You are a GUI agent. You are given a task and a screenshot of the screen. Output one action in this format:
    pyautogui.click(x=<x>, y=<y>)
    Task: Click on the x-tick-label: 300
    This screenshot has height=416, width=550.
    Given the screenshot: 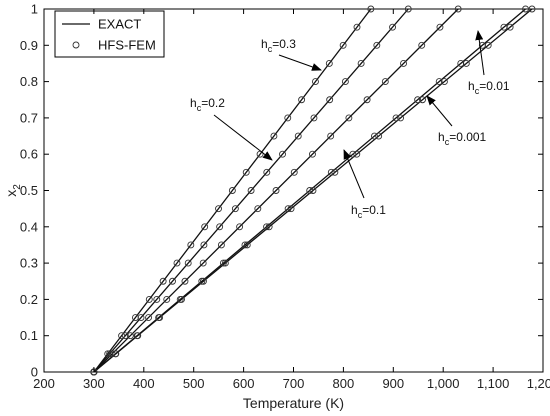 What is the action you would take?
    pyautogui.click(x=94, y=383)
    